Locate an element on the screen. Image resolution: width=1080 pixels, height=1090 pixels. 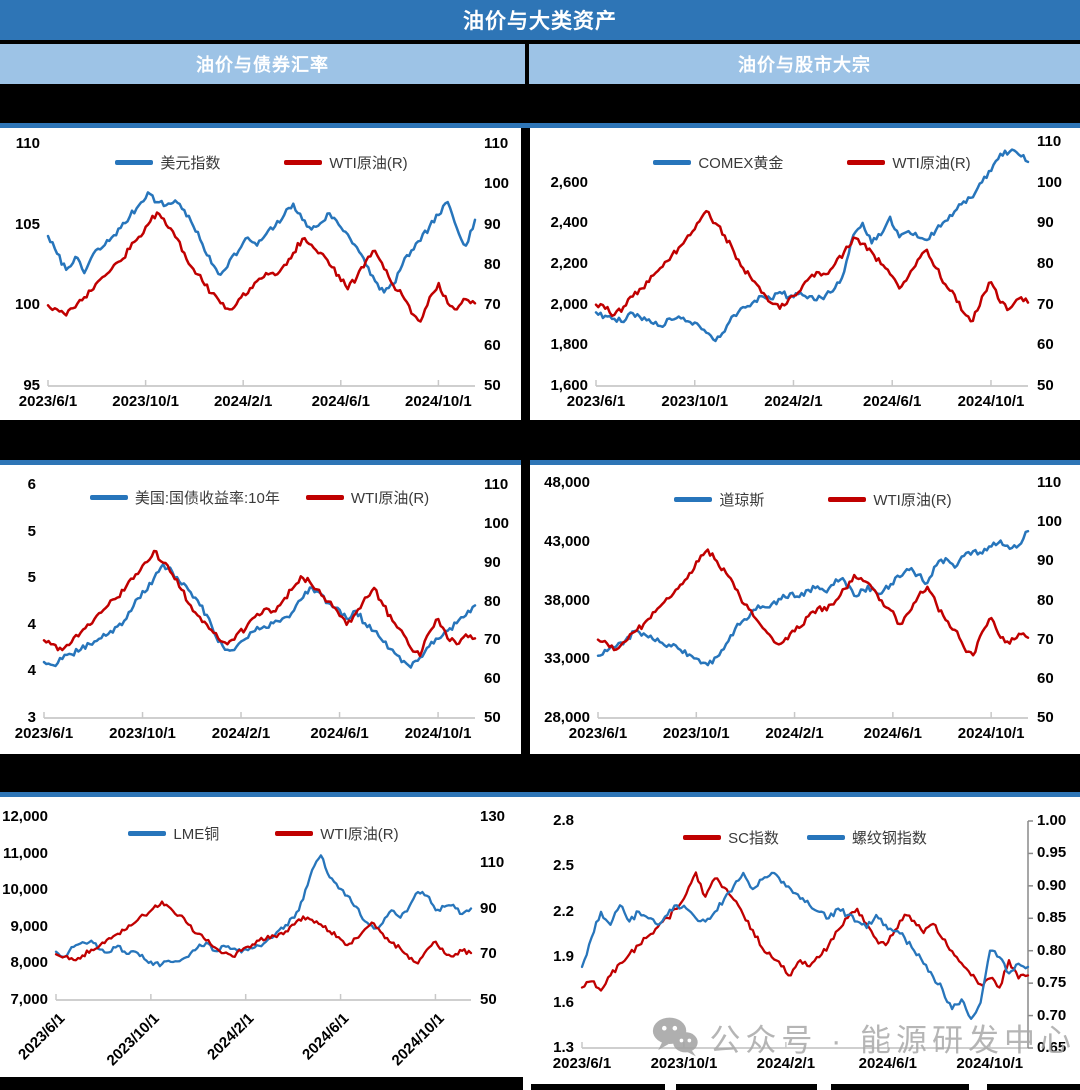
left-axis-tick-label: 2.2 is located at coordinates (563, 911).